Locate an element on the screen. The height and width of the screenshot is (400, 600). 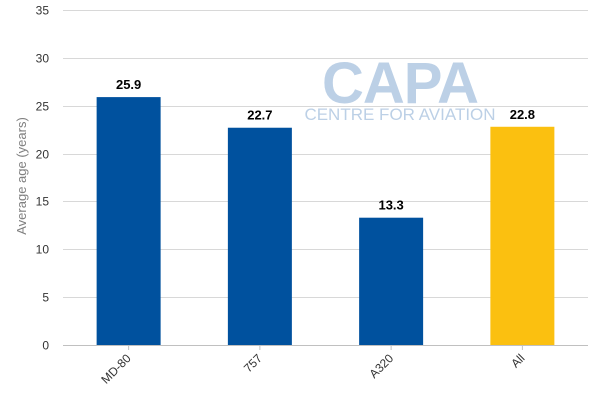
y-tick-label: 5 is located at coordinates (45, 298).